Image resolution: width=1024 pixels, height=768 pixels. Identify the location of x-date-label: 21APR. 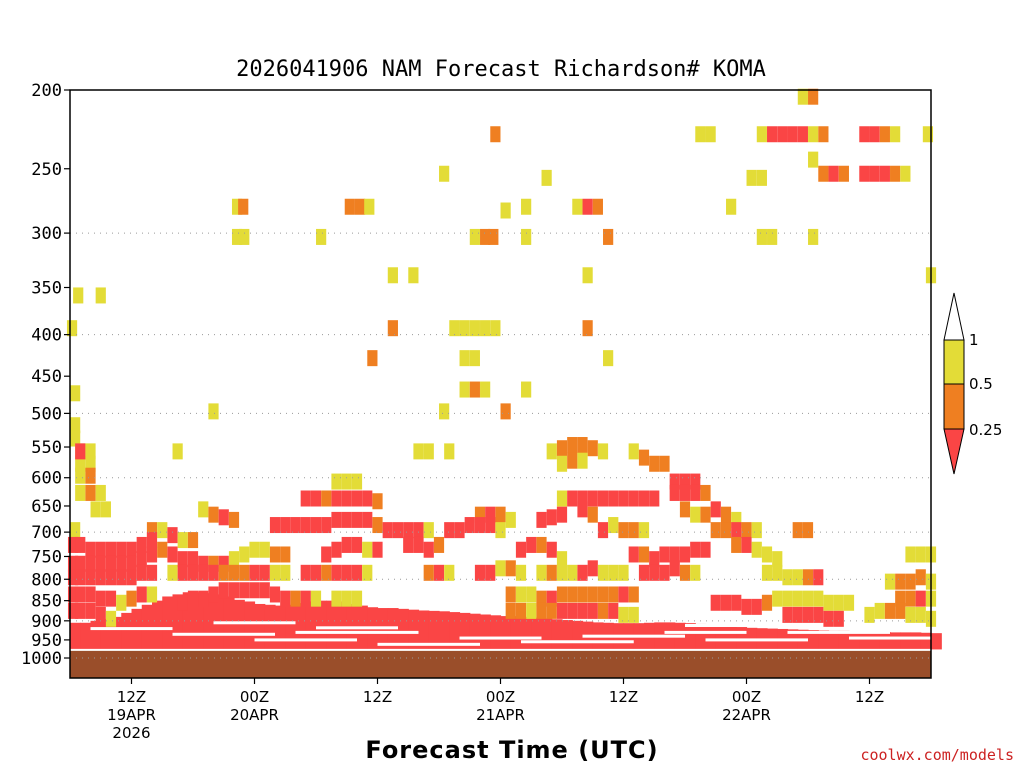
(500, 715).